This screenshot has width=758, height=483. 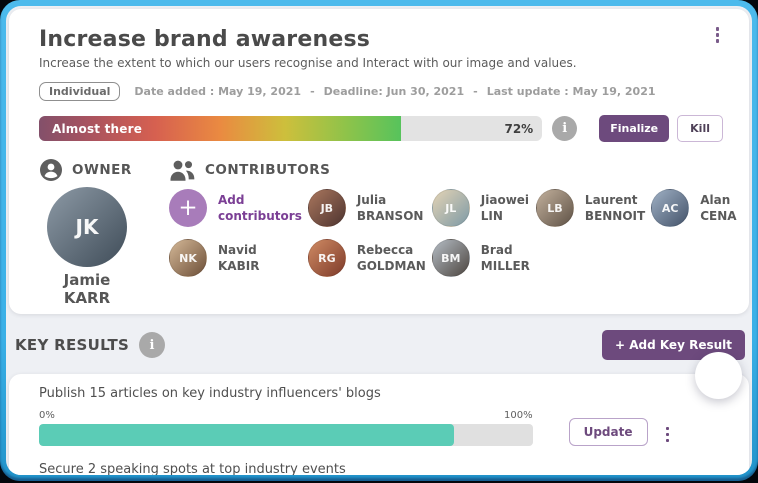 I want to click on contributor-avatar-initials: LB, so click(x=555, y=208).